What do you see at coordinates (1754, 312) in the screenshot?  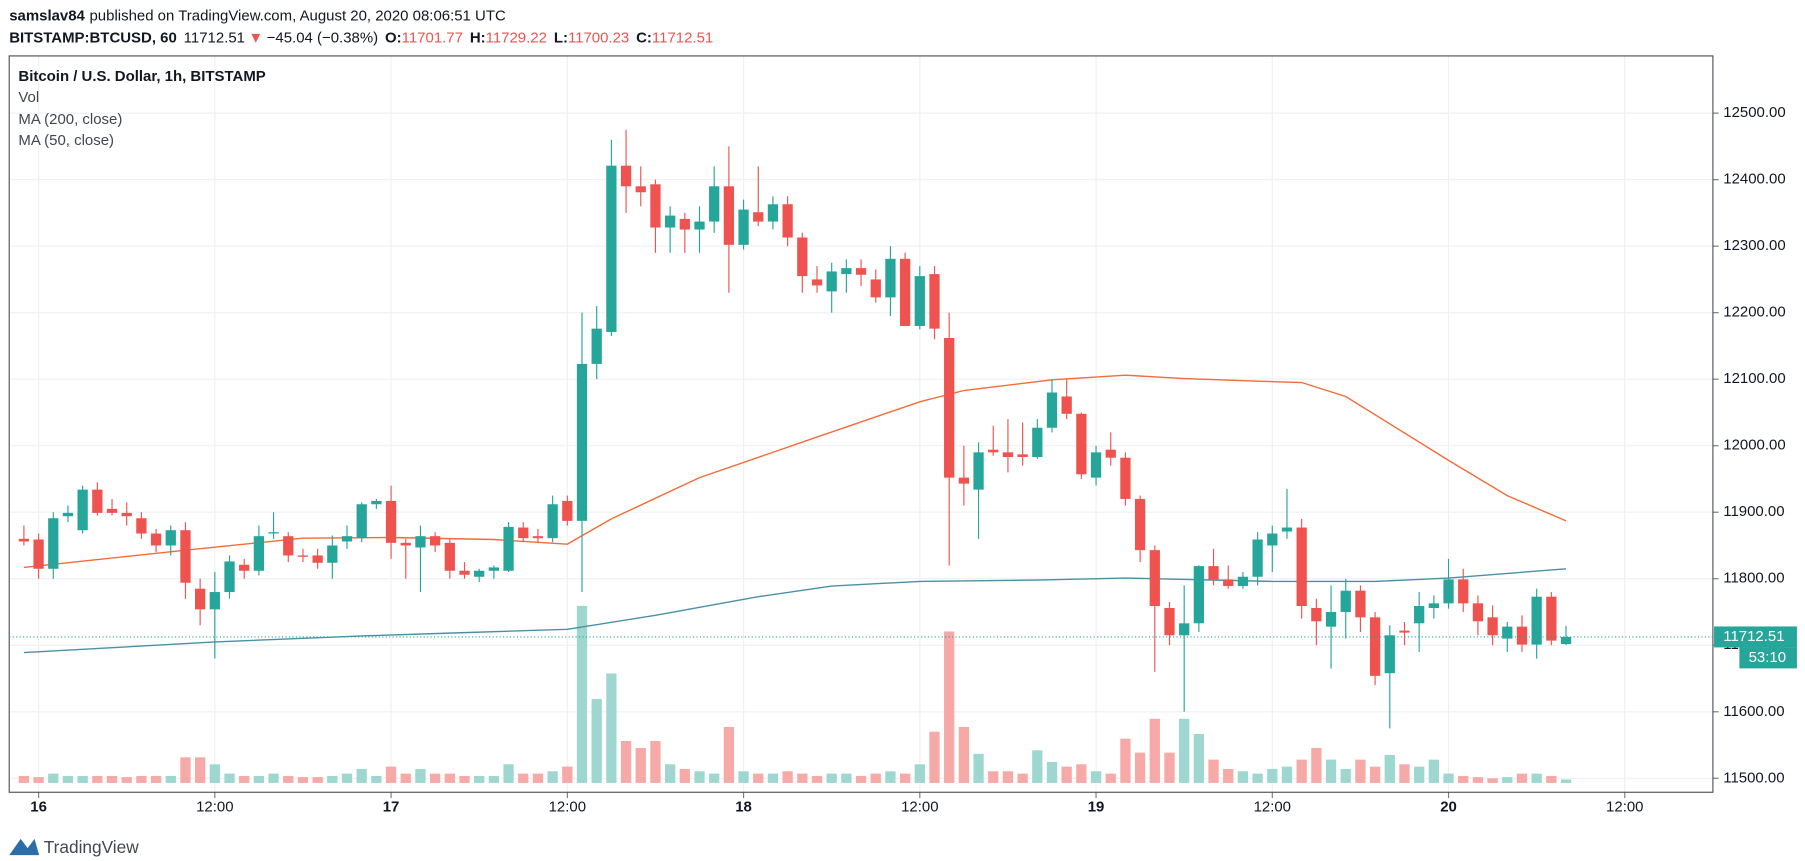 I see `y-tick-label: 12200.00` at bounding box center [1754, 312].